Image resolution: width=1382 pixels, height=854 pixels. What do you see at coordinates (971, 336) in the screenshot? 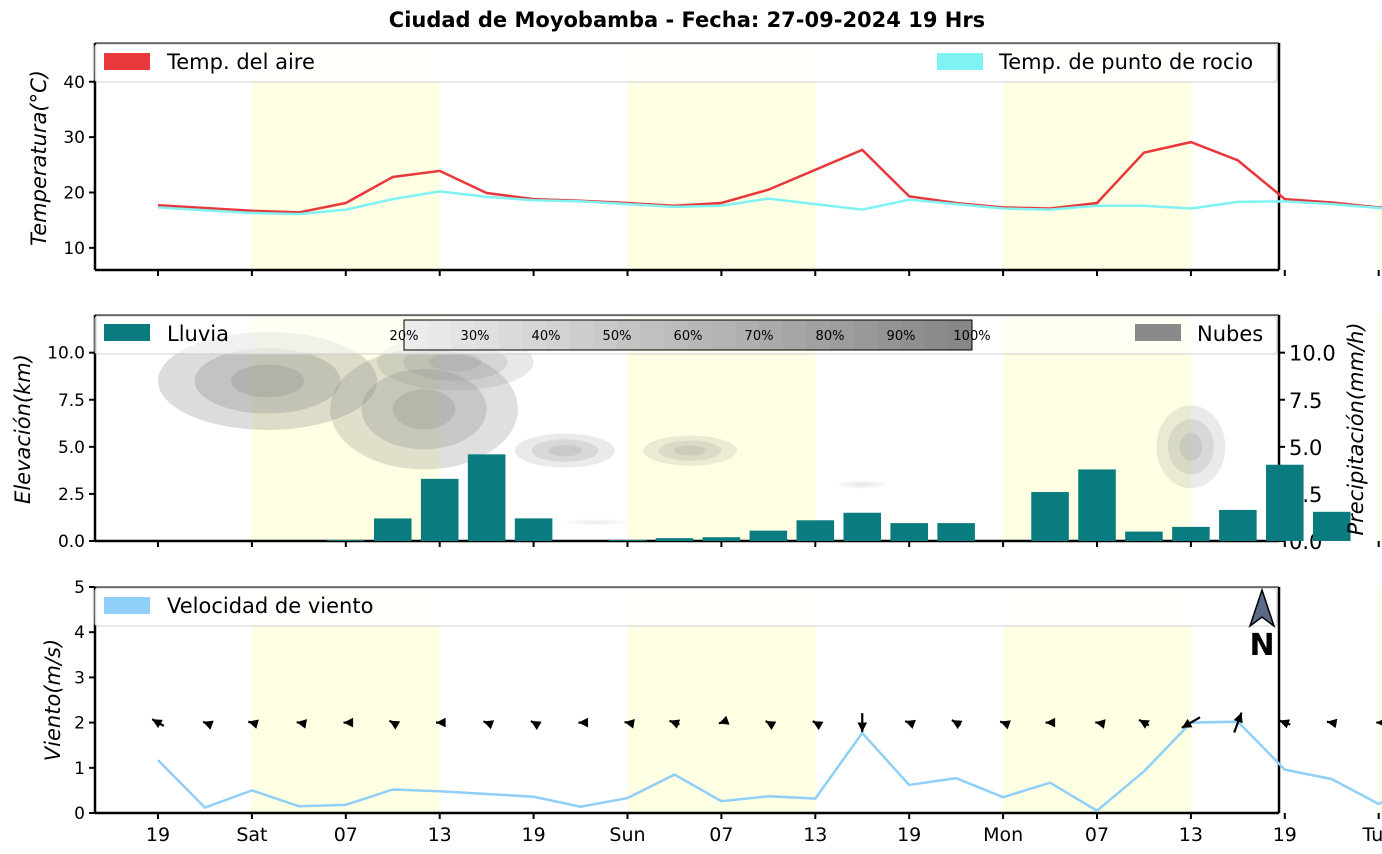
I see `colorbar-label: 100%` at bounding box center [971, 336].